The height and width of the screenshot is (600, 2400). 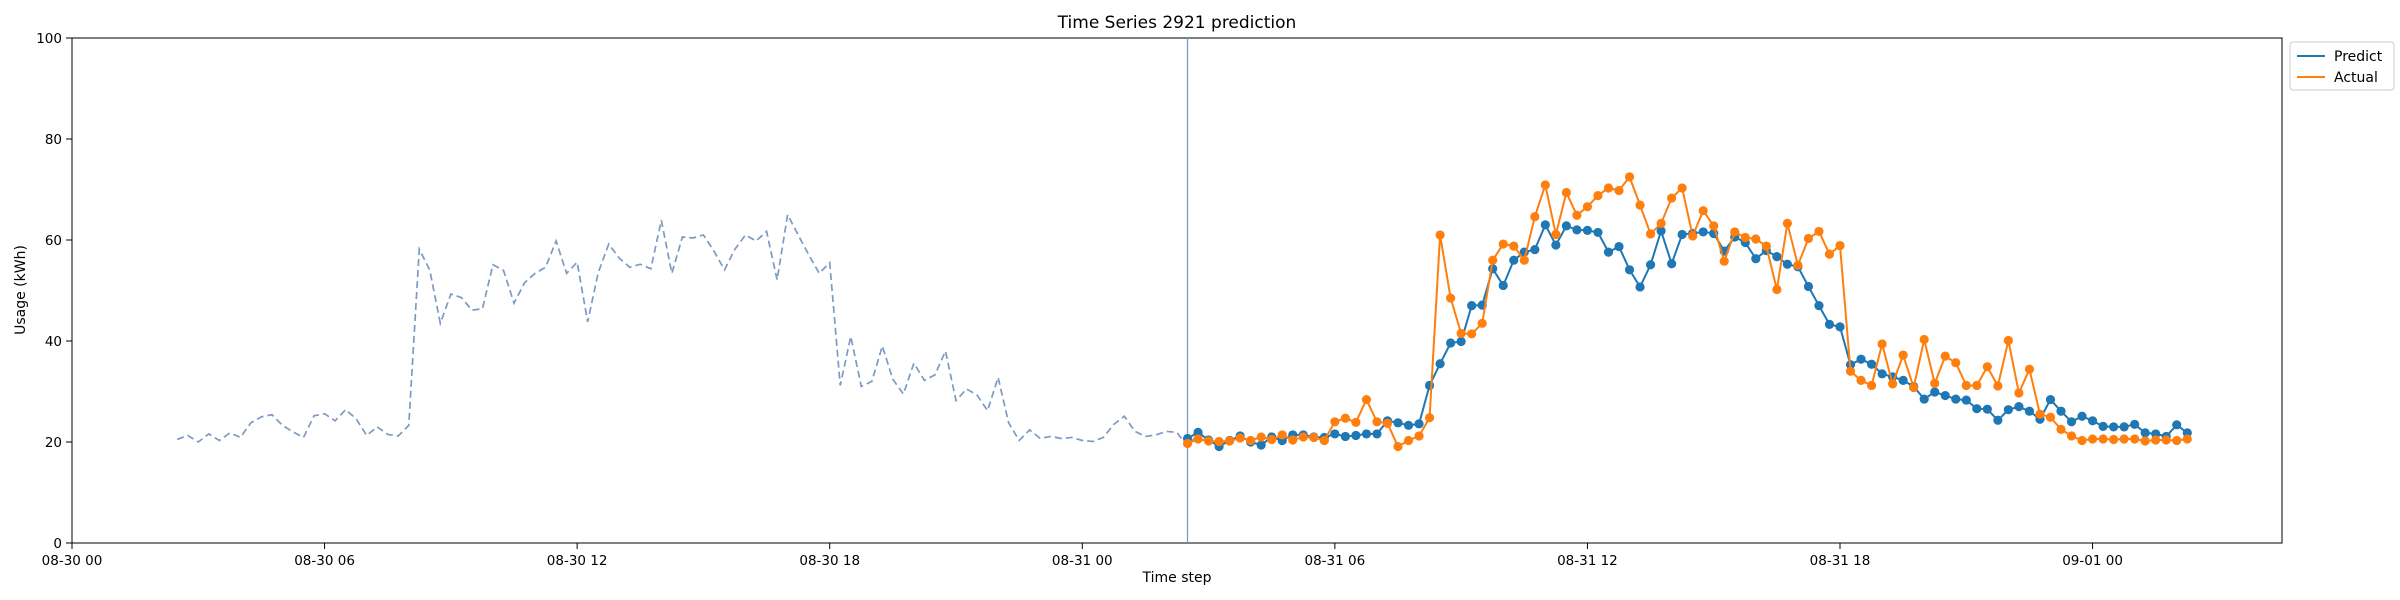 I want to click on x-tick-label: 08-30 18, so click(x=829, y=561).